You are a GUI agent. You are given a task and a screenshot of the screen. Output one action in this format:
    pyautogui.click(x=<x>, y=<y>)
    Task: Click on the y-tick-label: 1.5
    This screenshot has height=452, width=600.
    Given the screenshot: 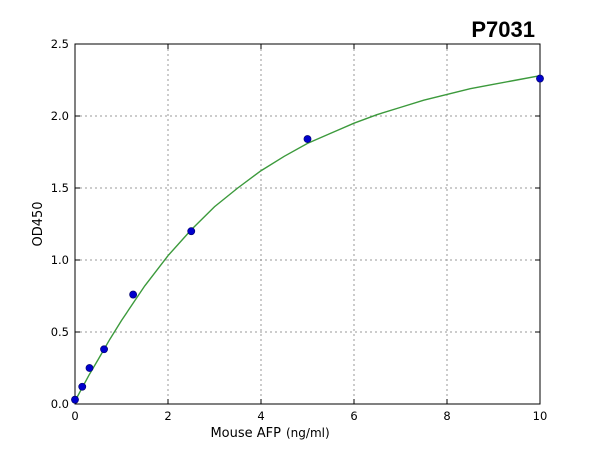 What is the action you would take?
    pyautogui.click(x=60, y=188)
    